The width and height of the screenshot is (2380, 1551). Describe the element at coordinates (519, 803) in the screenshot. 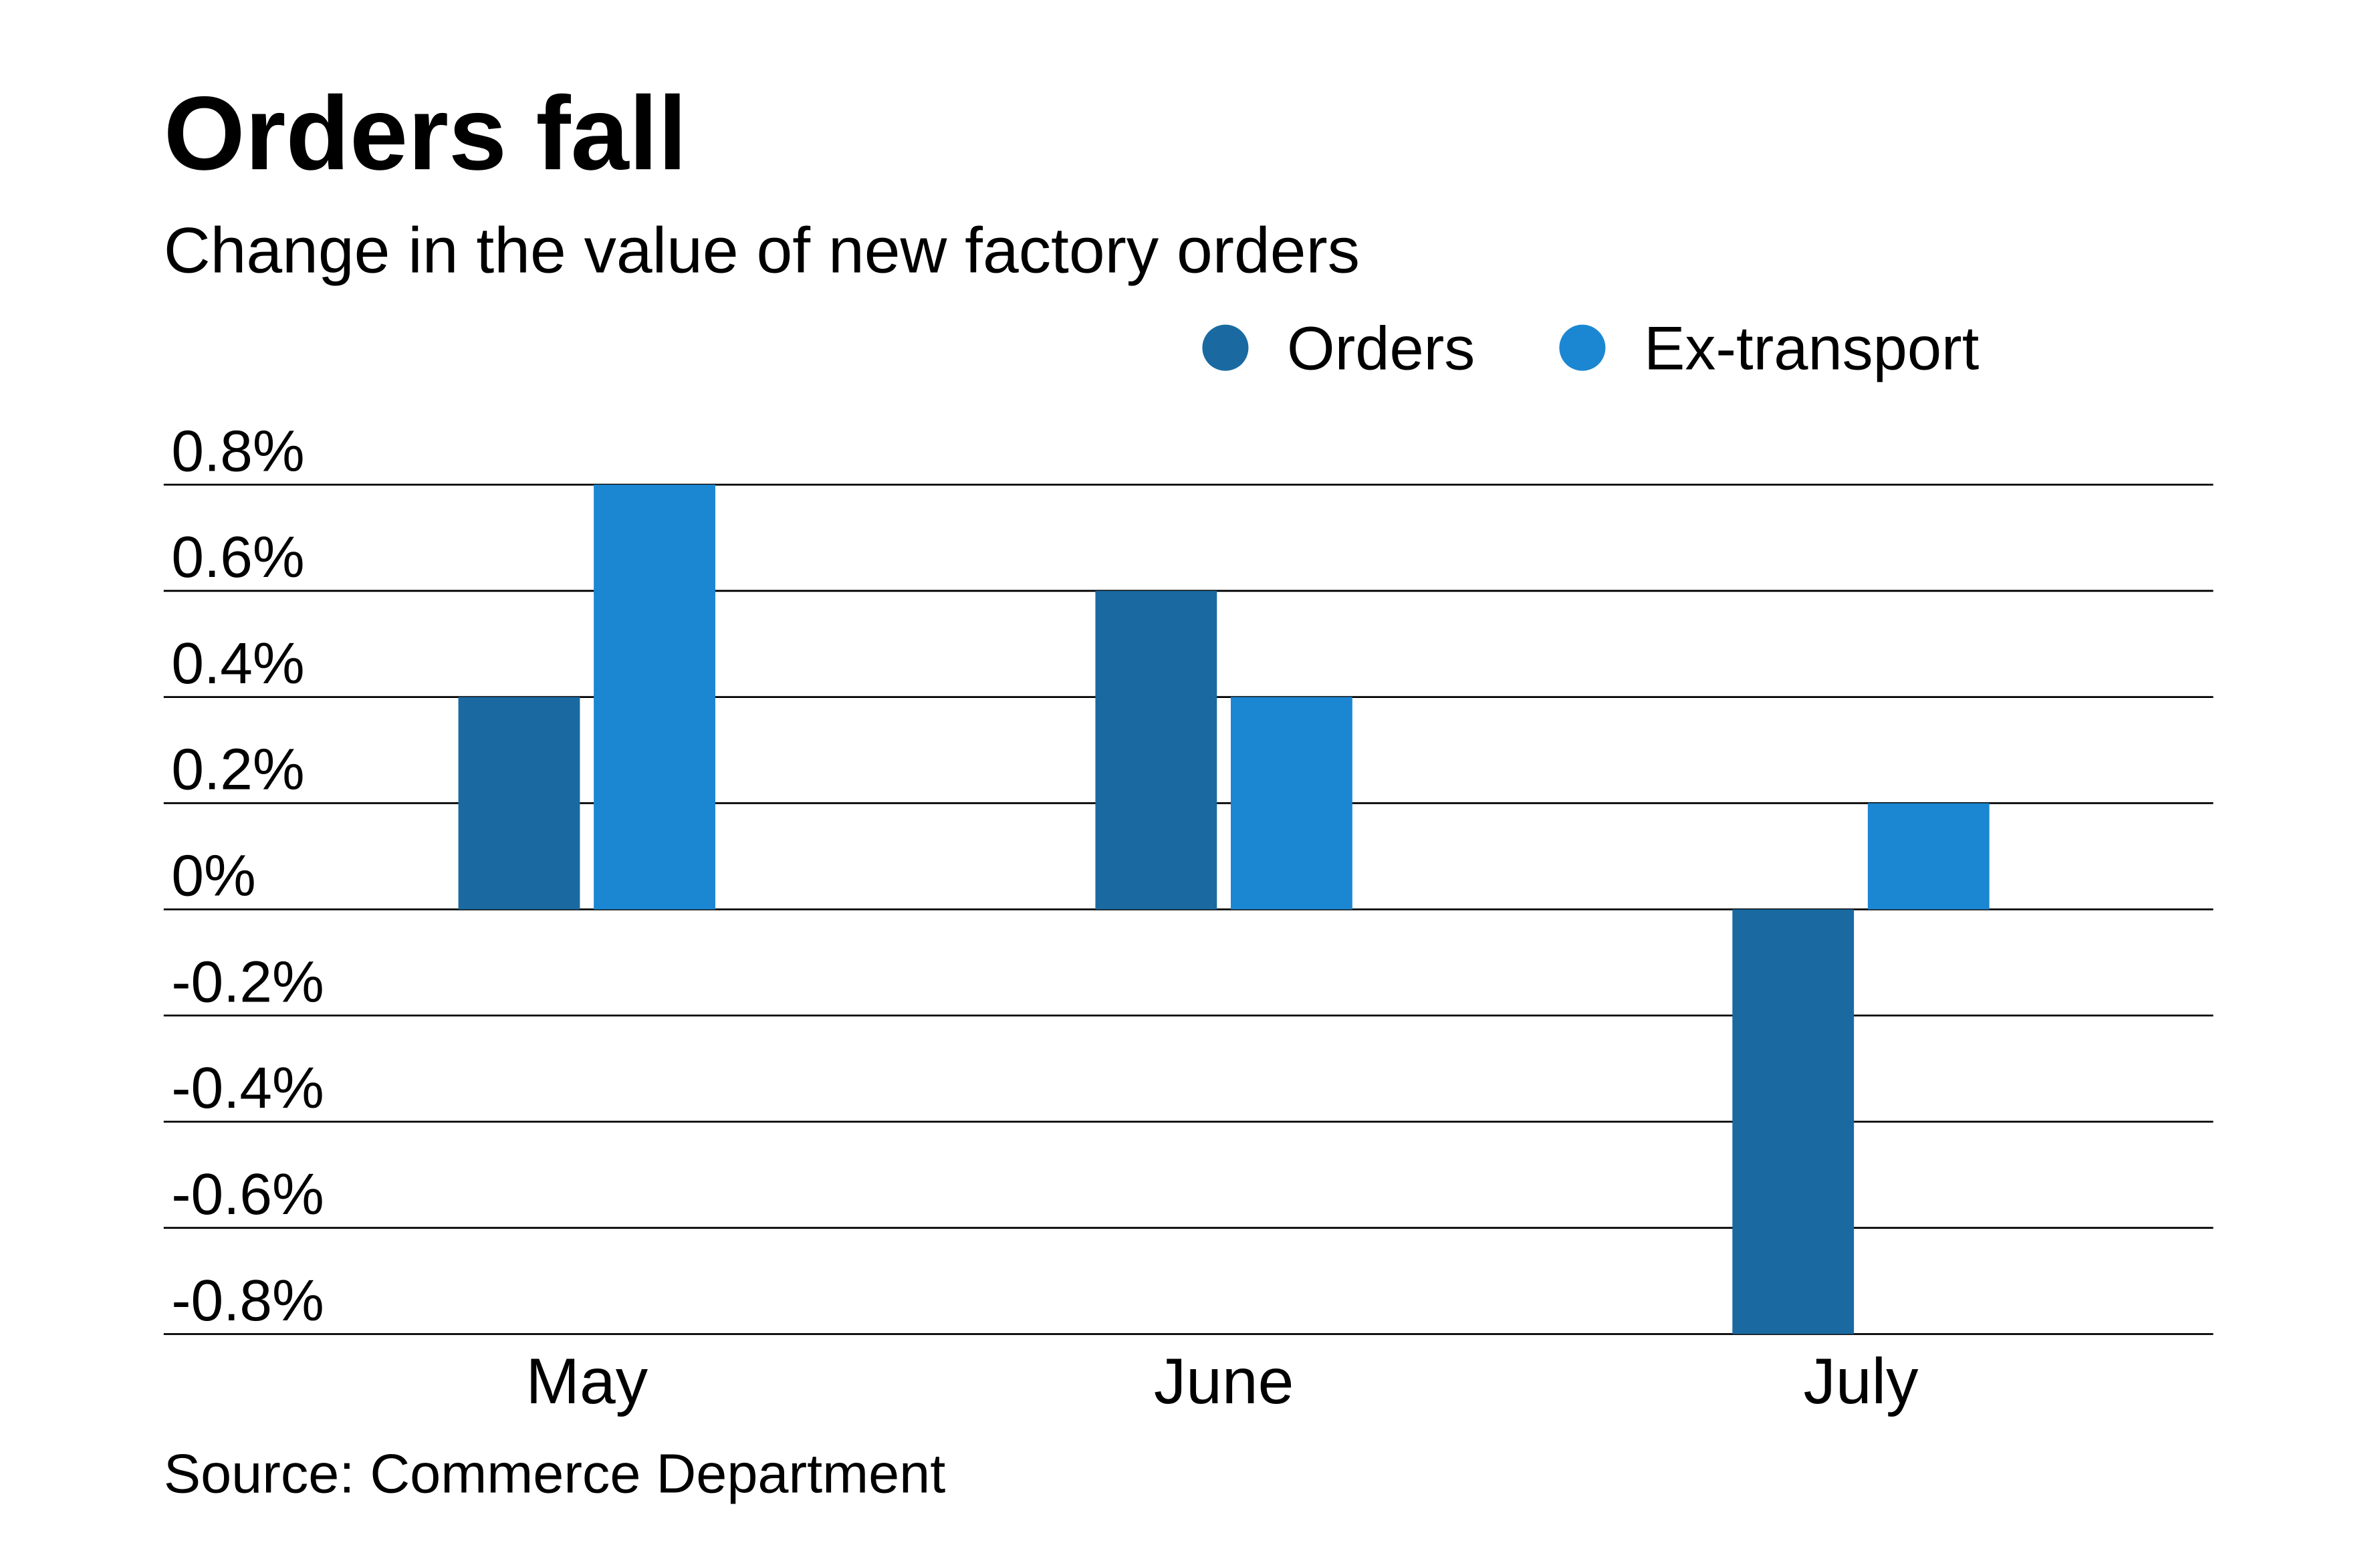

I see `bar-orders-may` at that location.